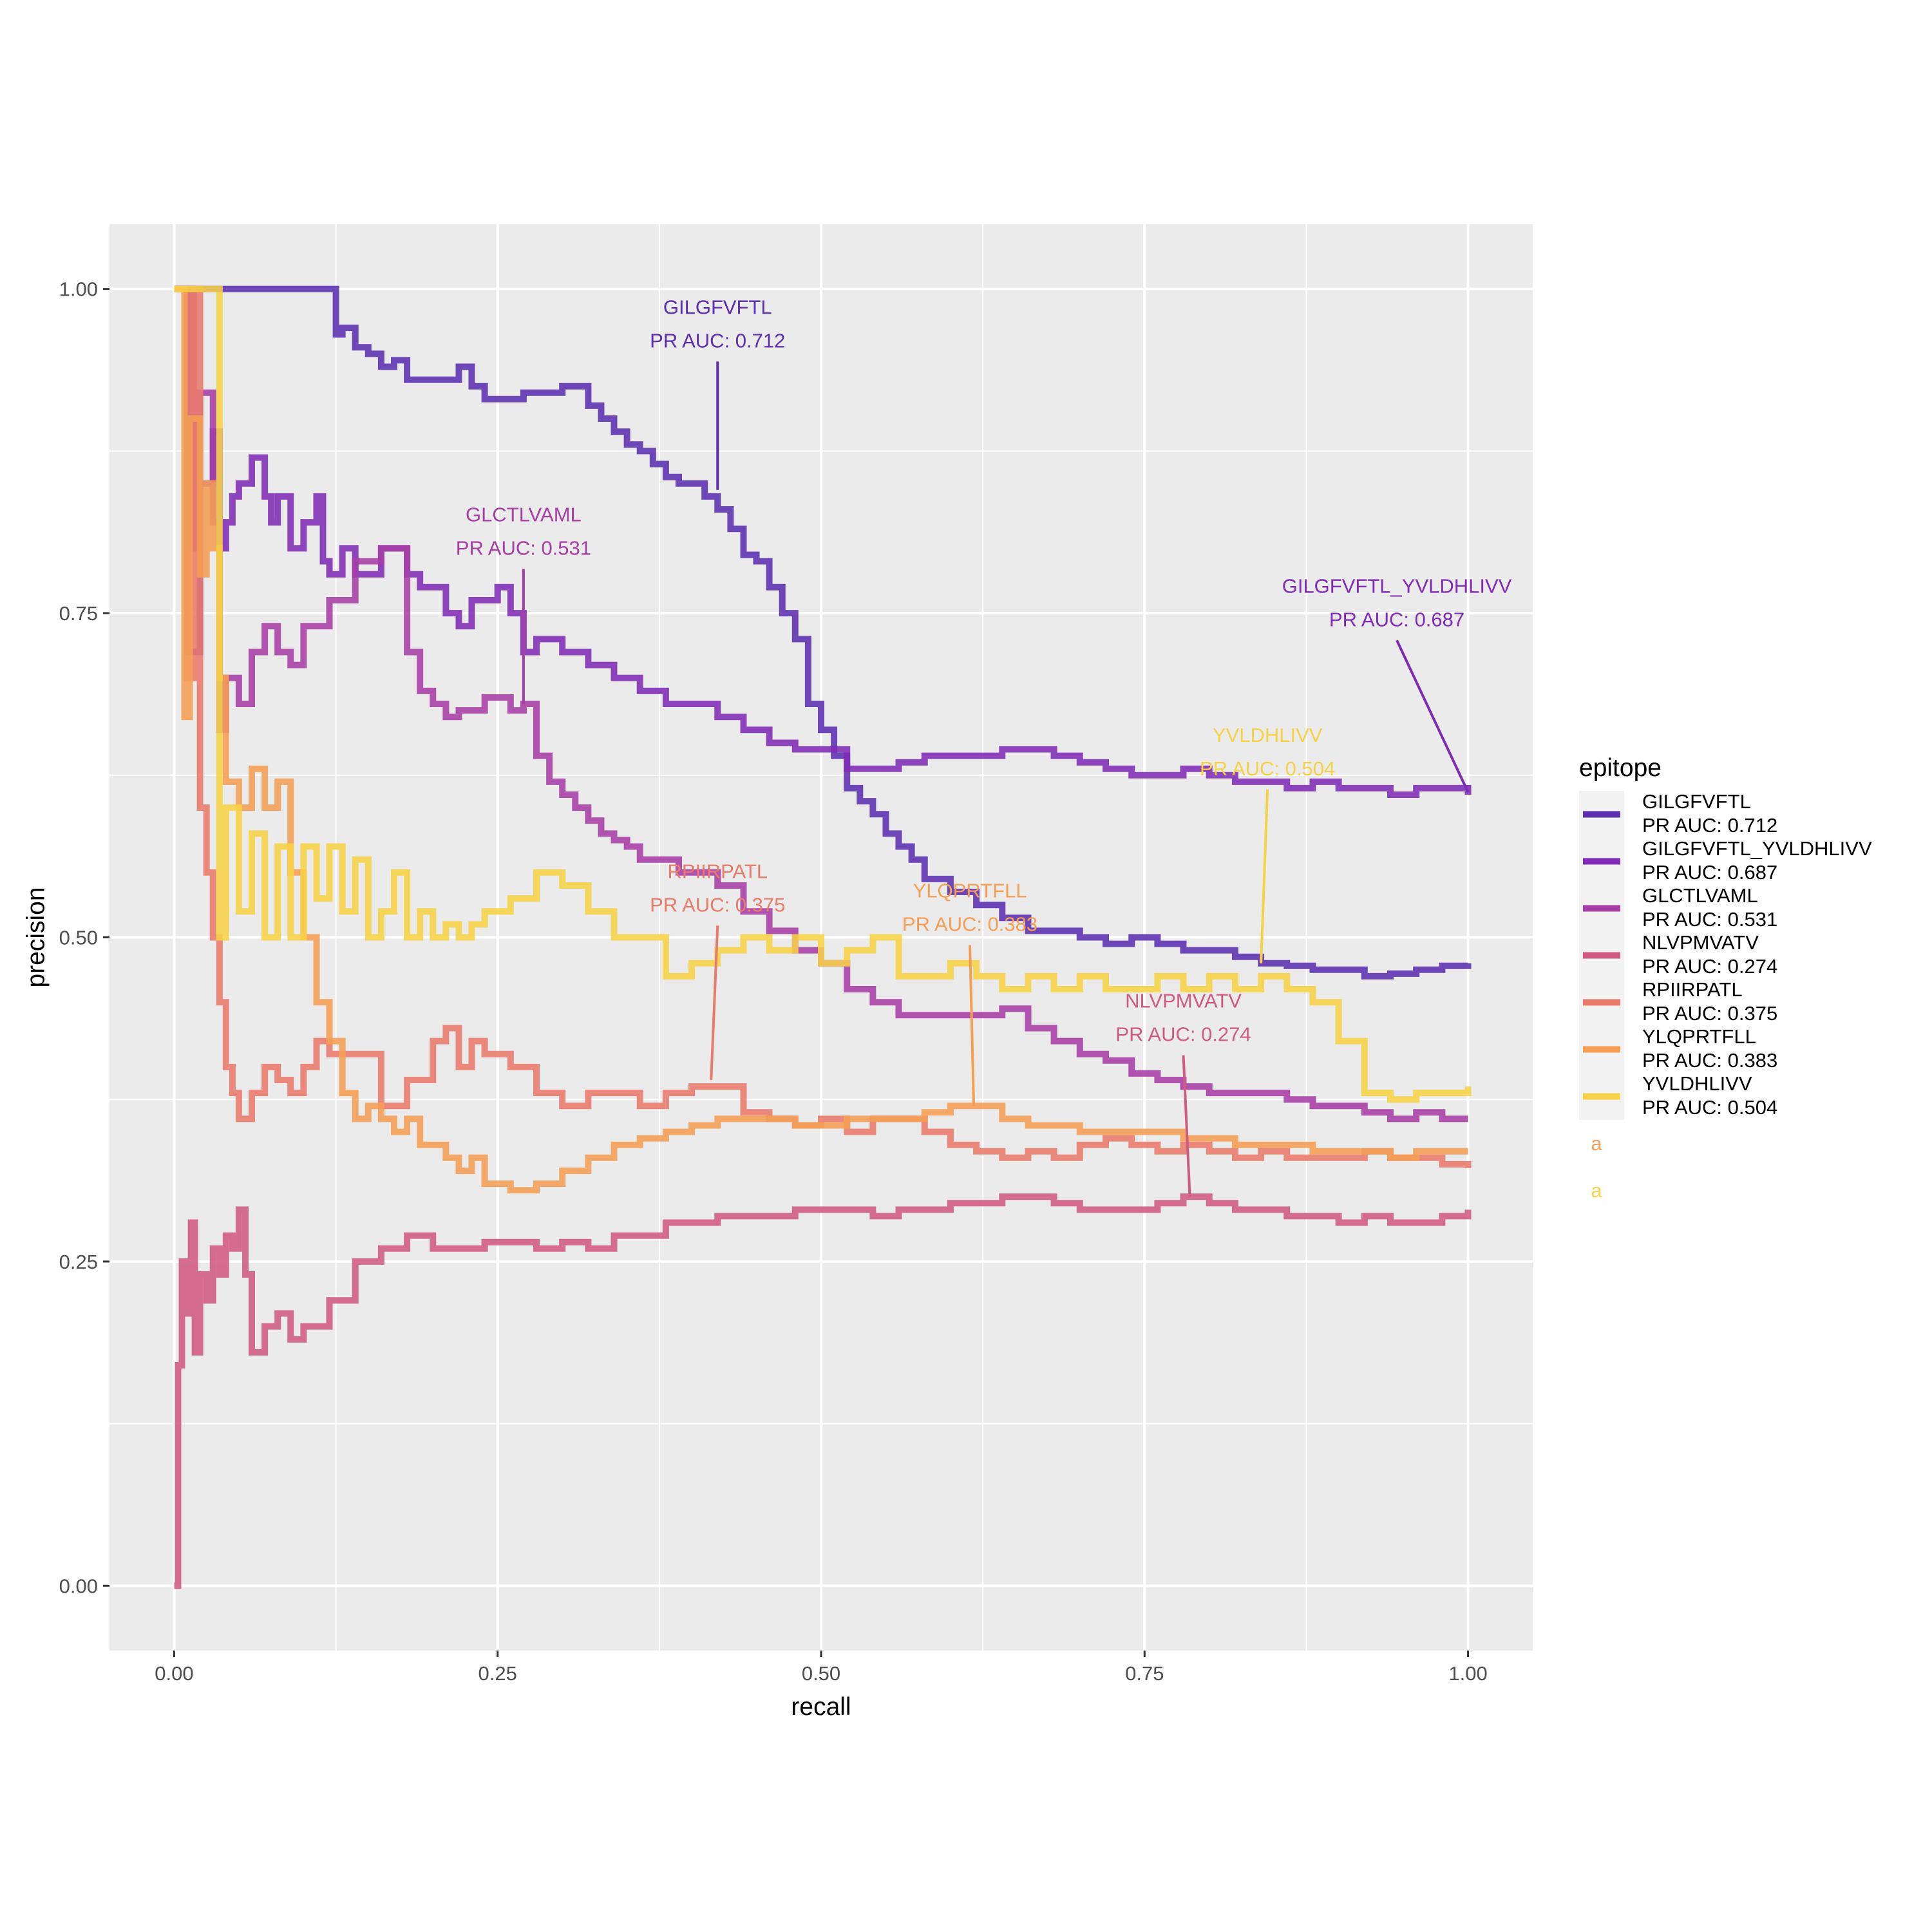  Describe the element at coordinates (717, 307) in the screenshot. I see `annotation-label: GILGFVFTL` at that location.